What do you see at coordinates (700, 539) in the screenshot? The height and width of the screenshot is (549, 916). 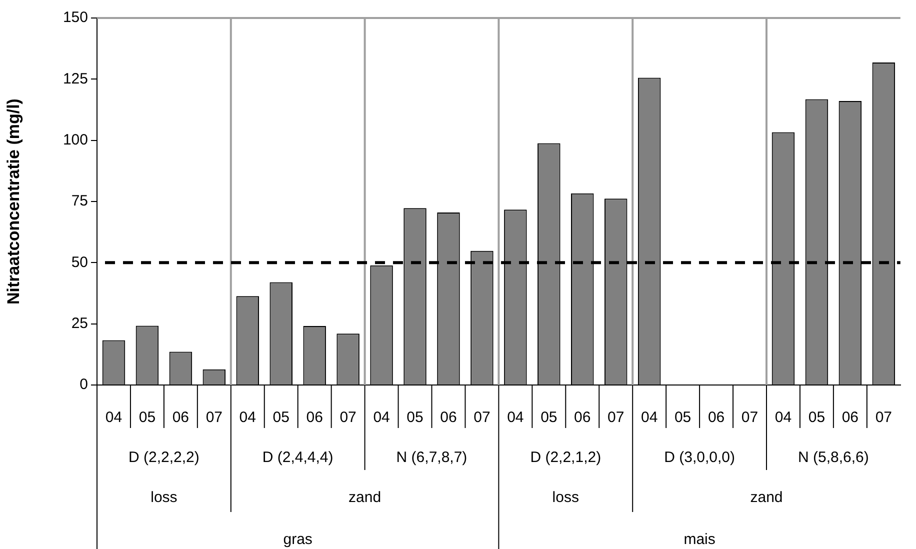 I see `text: mais` at bounding box center [700, 539].